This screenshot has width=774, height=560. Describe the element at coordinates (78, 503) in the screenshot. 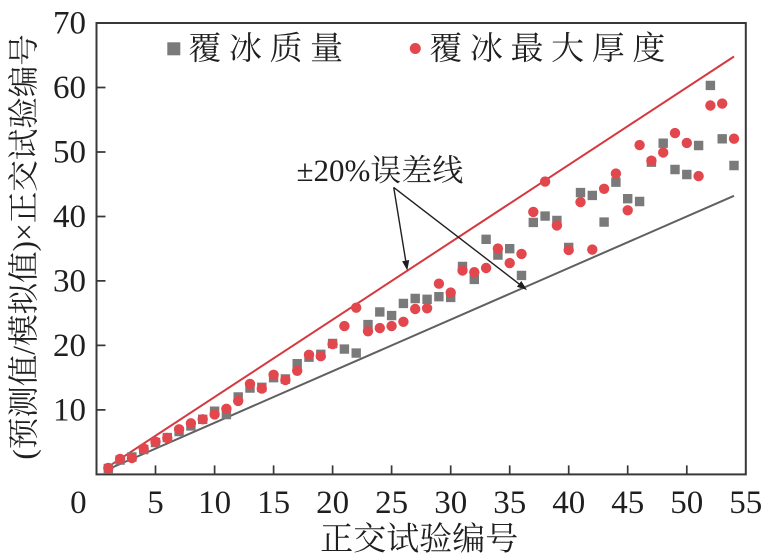

I see `svg-text: 0` at that location.